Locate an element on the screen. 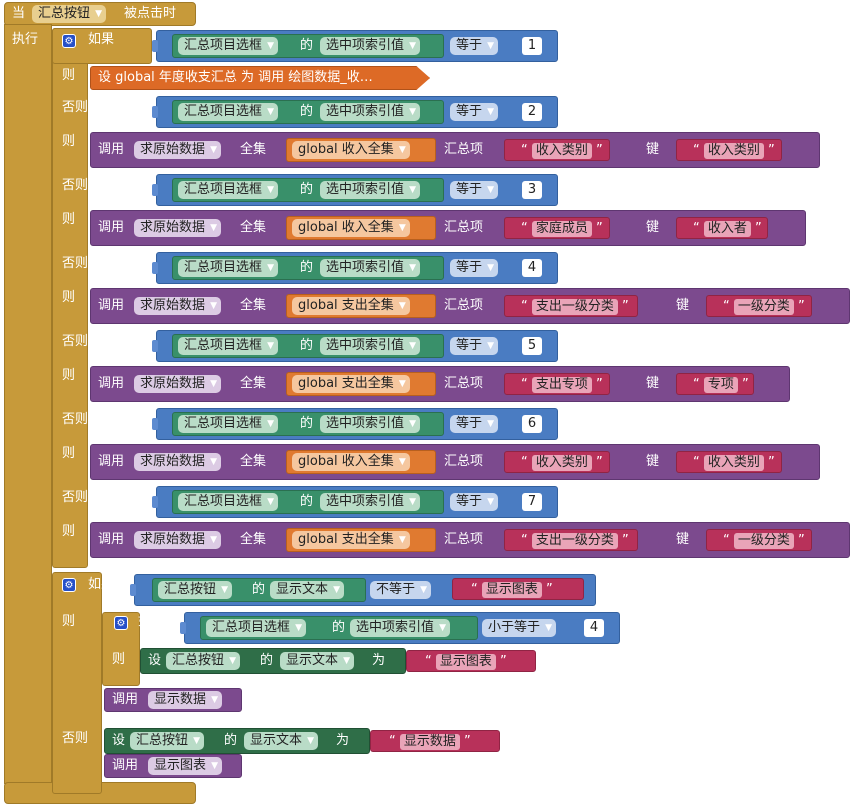 Image resolution: width=853 pixels, height=807 pixels. lte-dropdown: 小于等于 ▼ is located at coordinates (519, 628).